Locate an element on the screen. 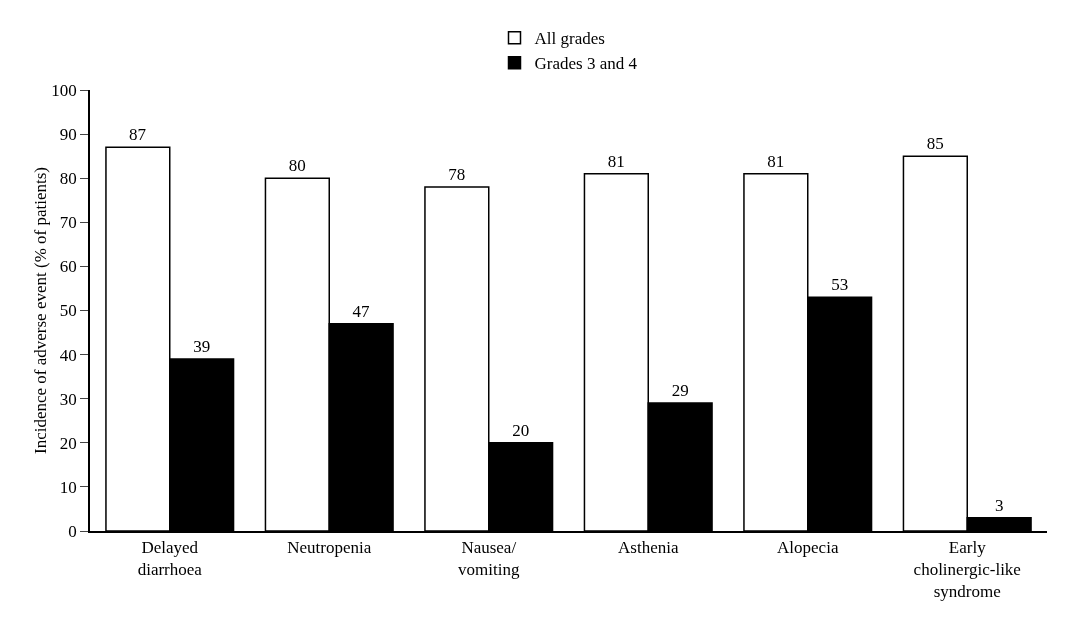 The height and width of the screenshot is (626, 1077). y-tick-label: 40 is located at coordinates (68, 355).